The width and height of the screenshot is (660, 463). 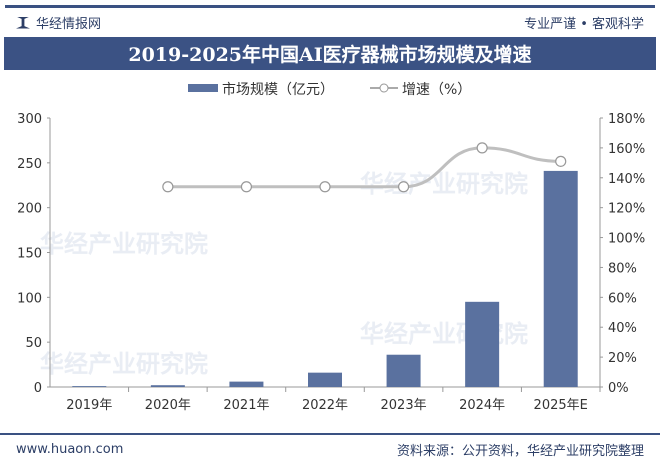 I want to click on right-tick-label: 60%, so click(x=622, y=298).